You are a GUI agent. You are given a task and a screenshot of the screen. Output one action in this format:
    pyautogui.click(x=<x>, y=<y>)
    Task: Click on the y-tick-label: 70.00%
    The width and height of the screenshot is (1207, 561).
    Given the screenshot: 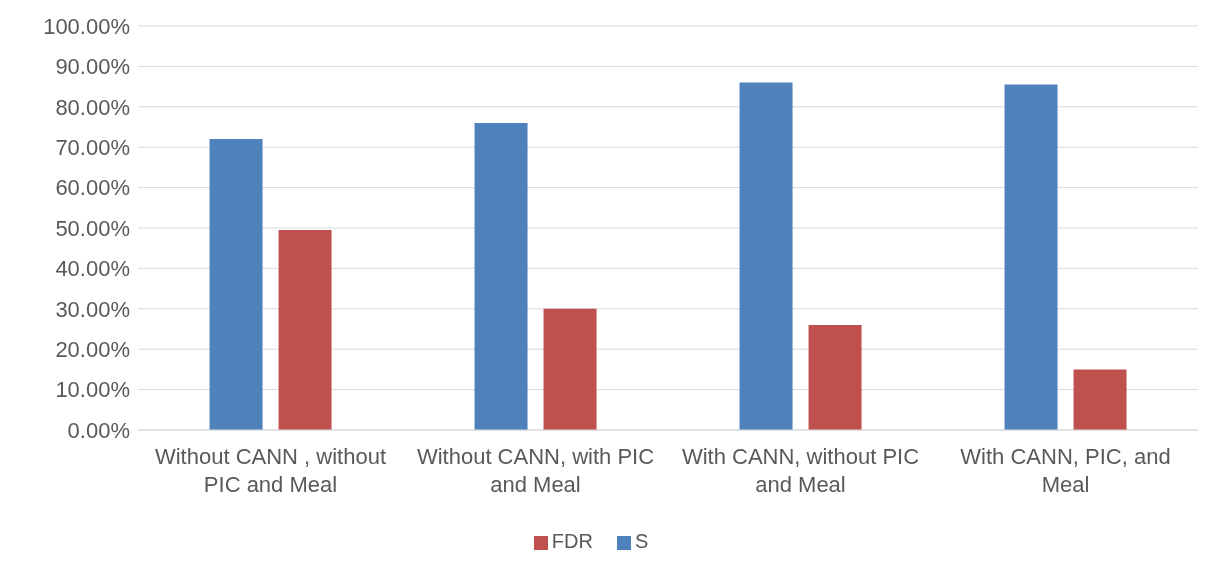 What is the action you would take?
    pyautogui.click(x=92, y=148)
    